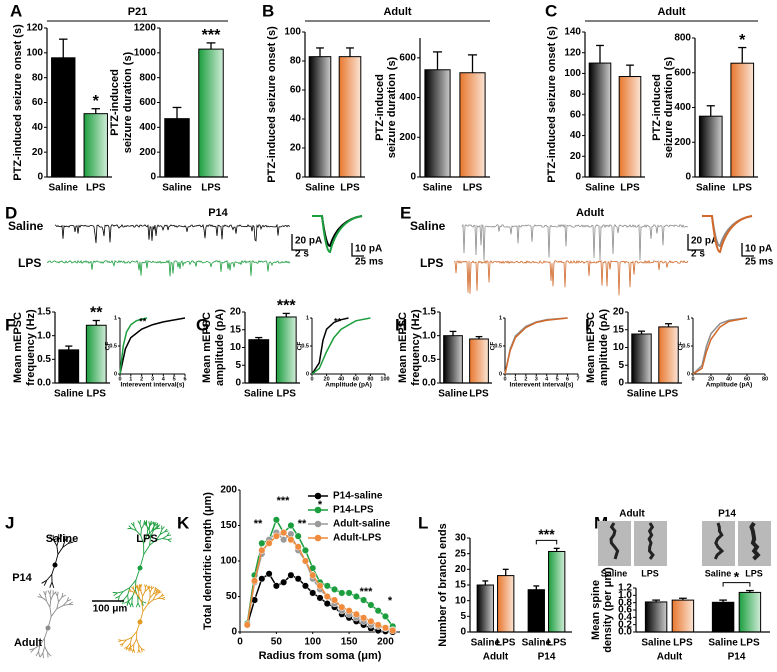 This screenshot has width=777, height=672. I want to click on y-tick-label: 1200, so click(145, 28).